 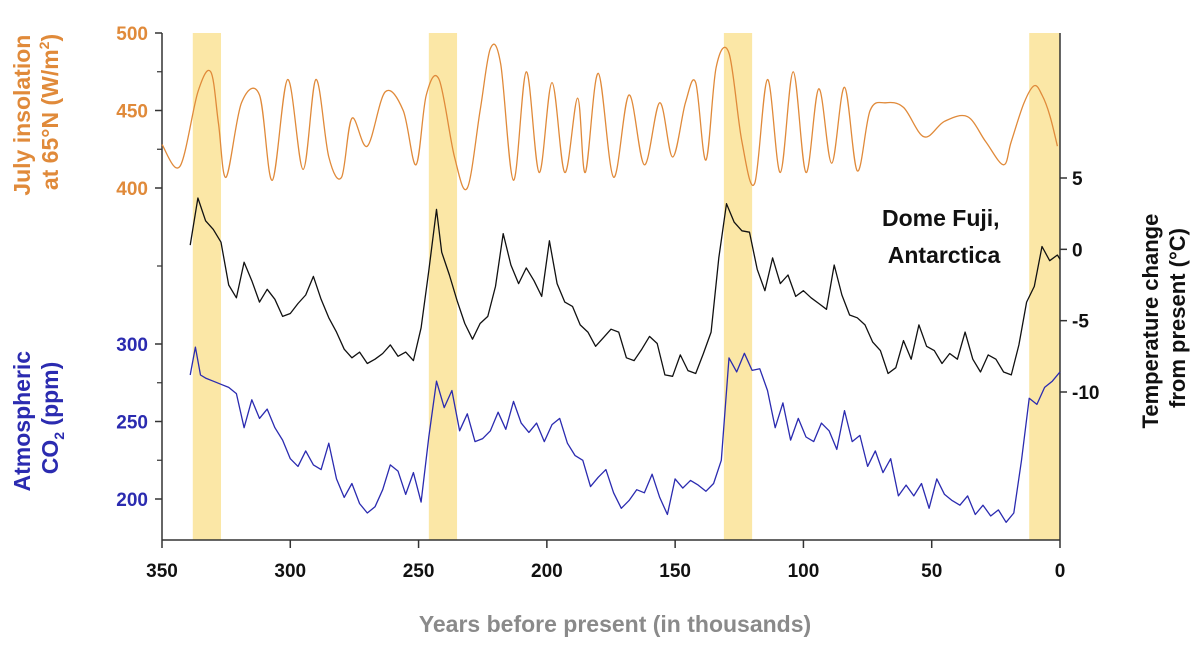 What do you see at coordinates (615, 624) in the screenshot?
I see `x-axis-label: Years before present (in thousands)` at bounding box center [615, 624].